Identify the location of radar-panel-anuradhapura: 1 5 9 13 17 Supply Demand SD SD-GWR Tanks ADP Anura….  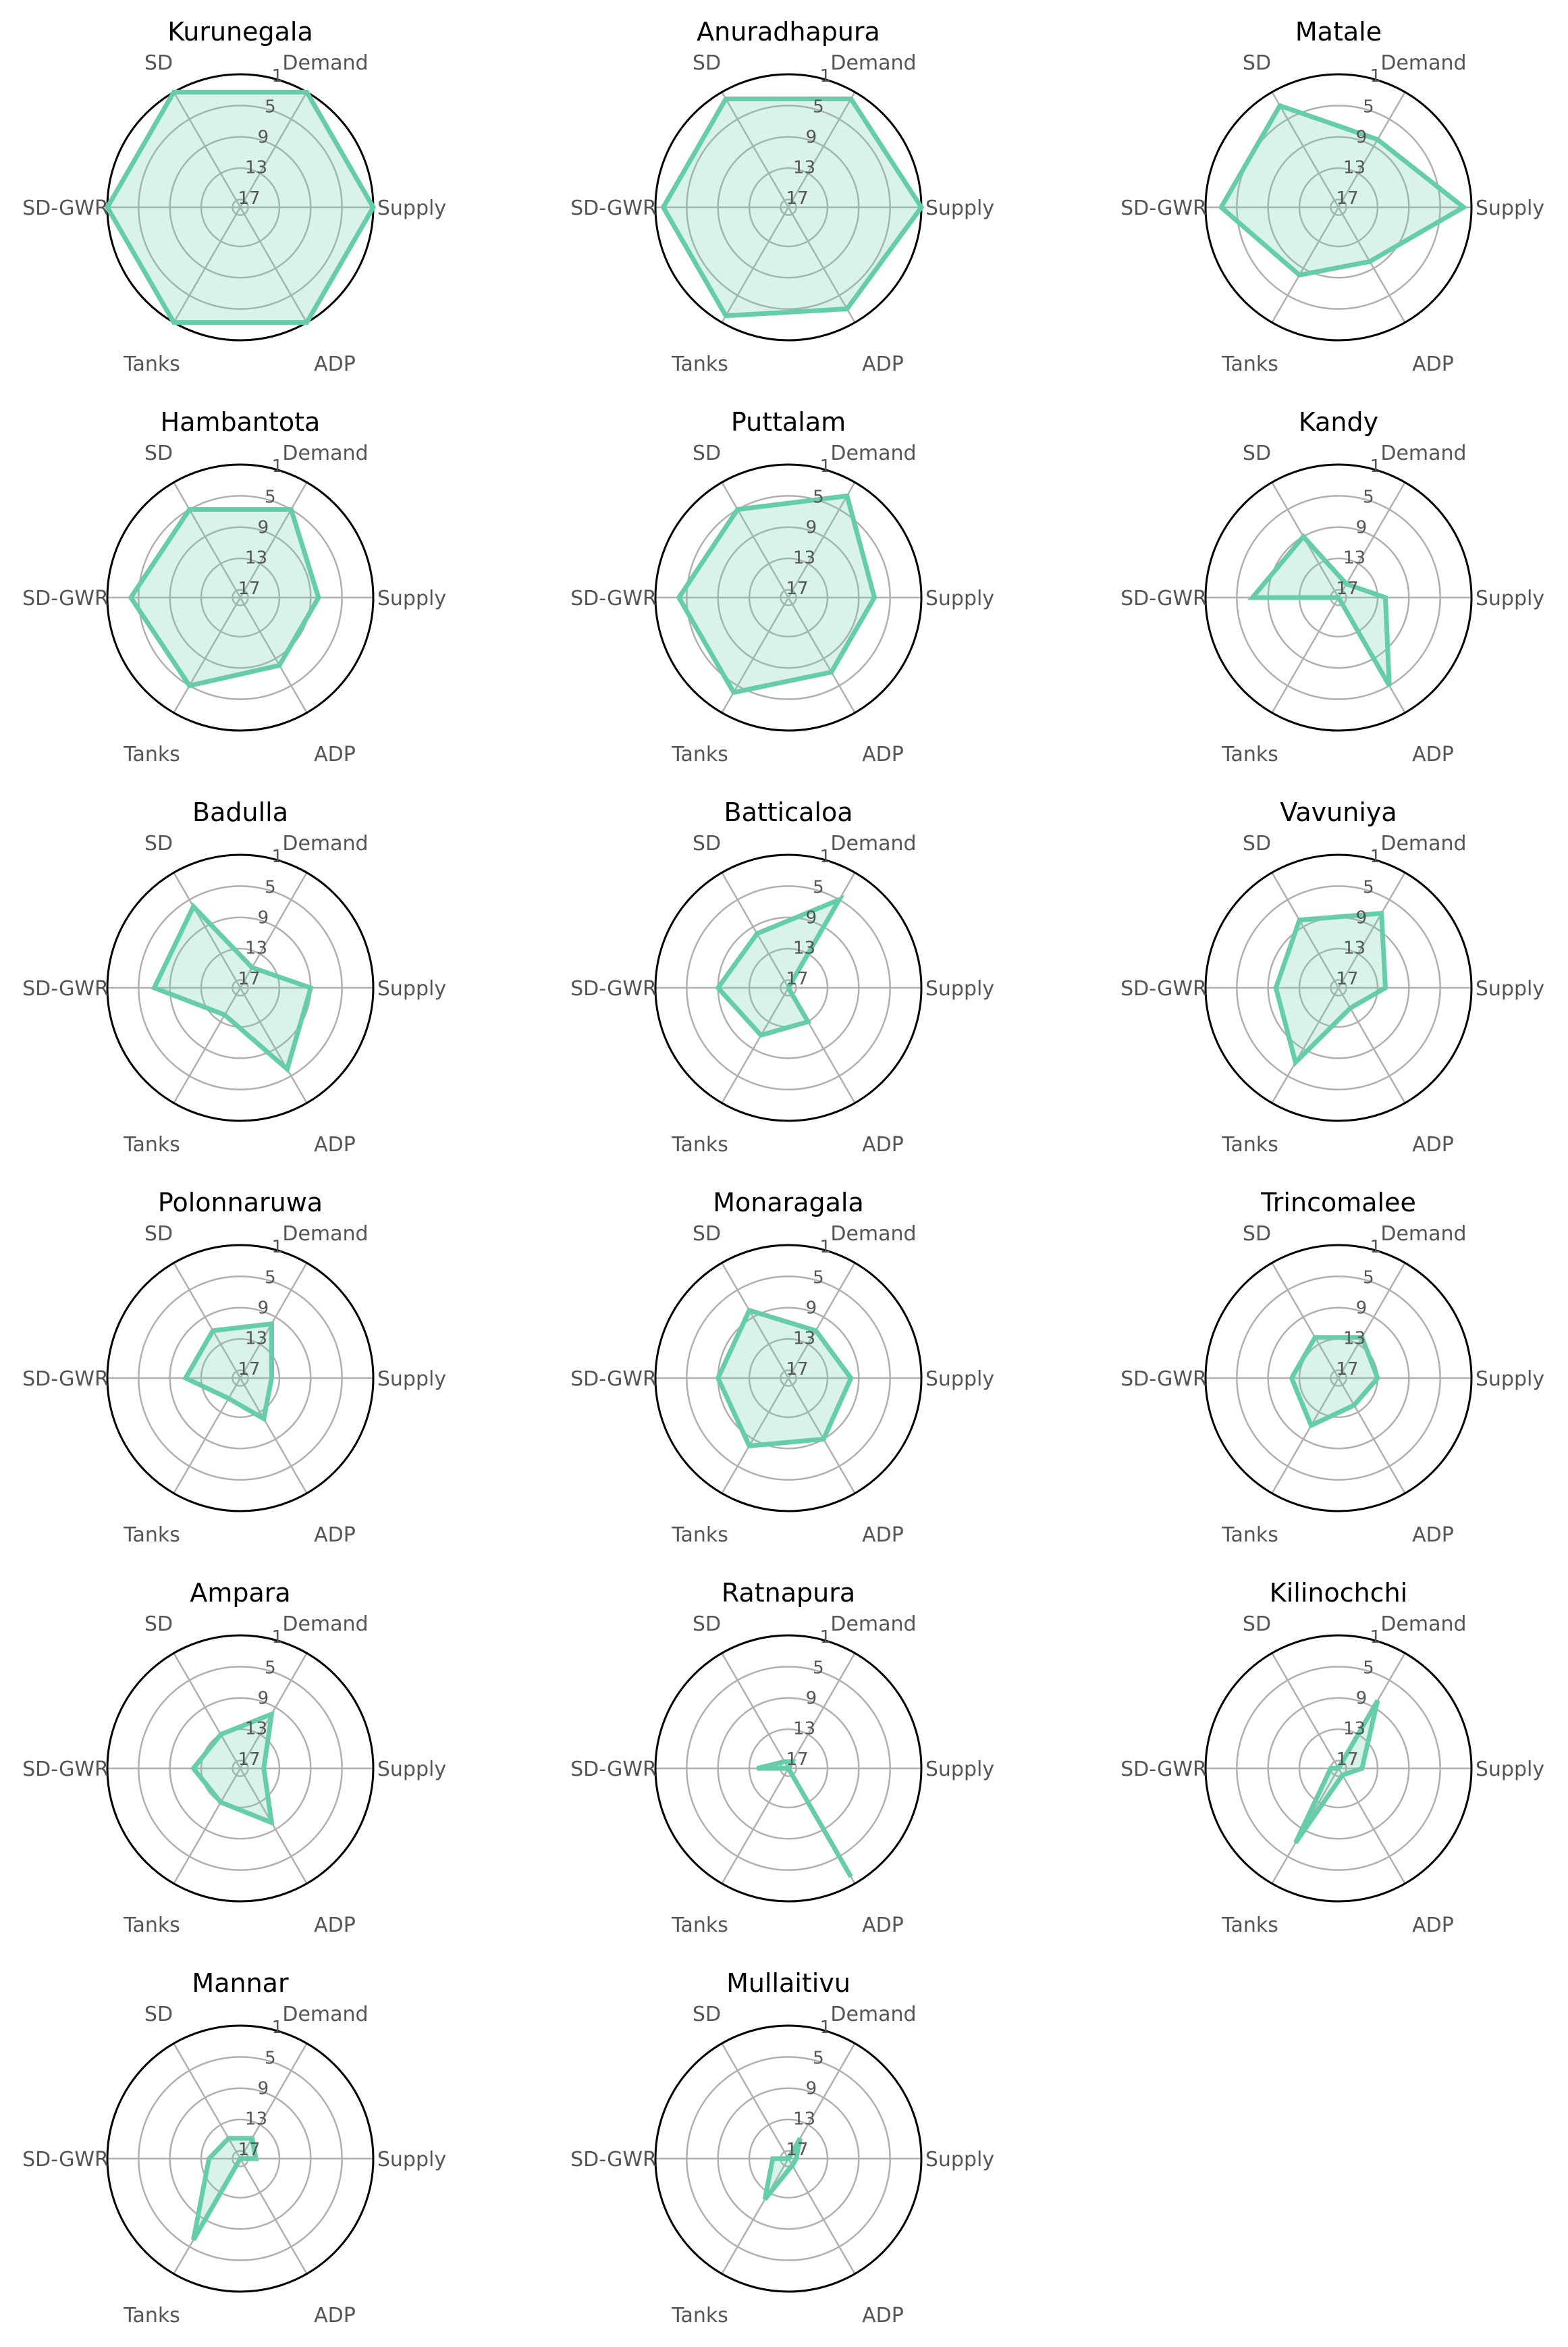
(782, 196).